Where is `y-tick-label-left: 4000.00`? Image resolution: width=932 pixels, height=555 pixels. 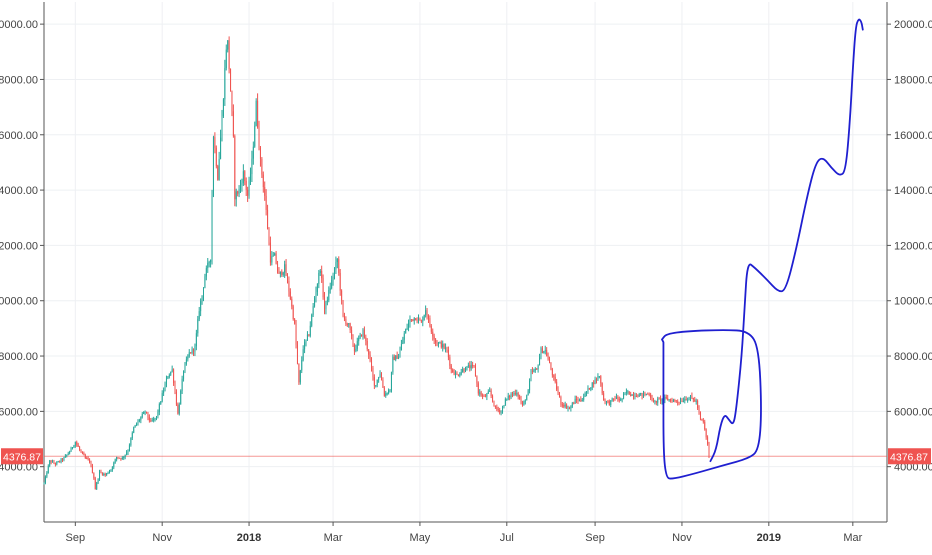
y-tick-label-left: 4000.00 is located at coordinates (19, 468).